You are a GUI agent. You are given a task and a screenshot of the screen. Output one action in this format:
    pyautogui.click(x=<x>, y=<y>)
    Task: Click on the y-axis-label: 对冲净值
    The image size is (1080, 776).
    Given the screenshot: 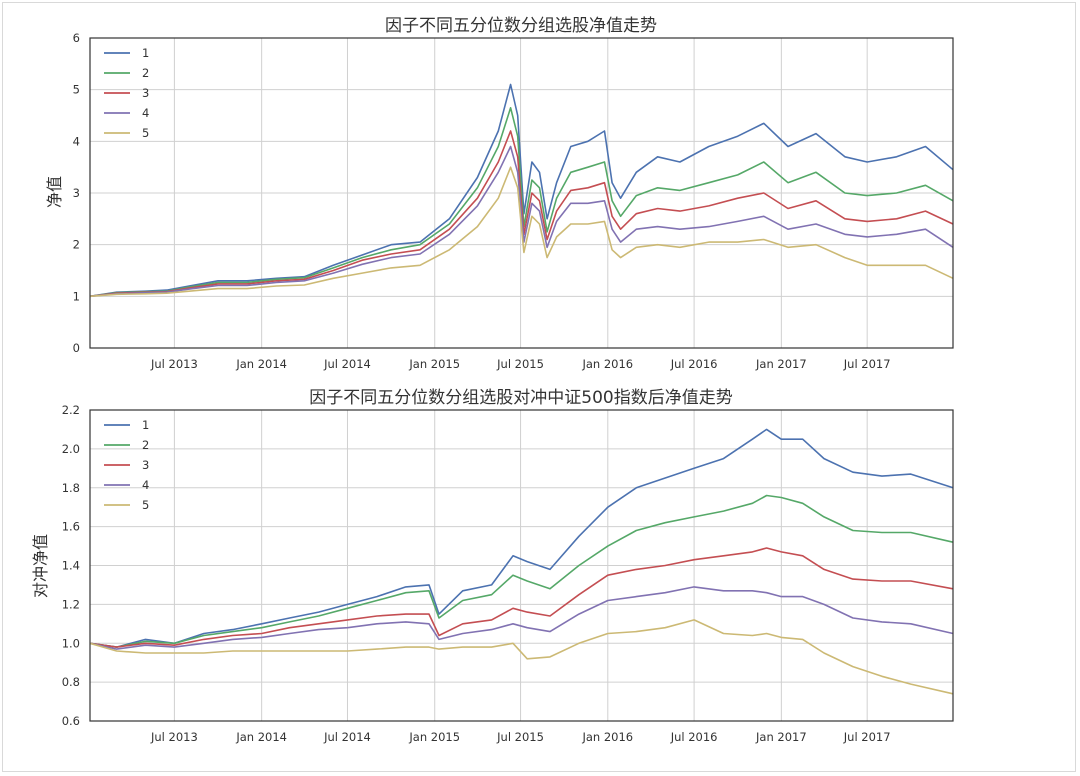 What is the action you would take?
    pyautogui.click(x=40, y=566)
    